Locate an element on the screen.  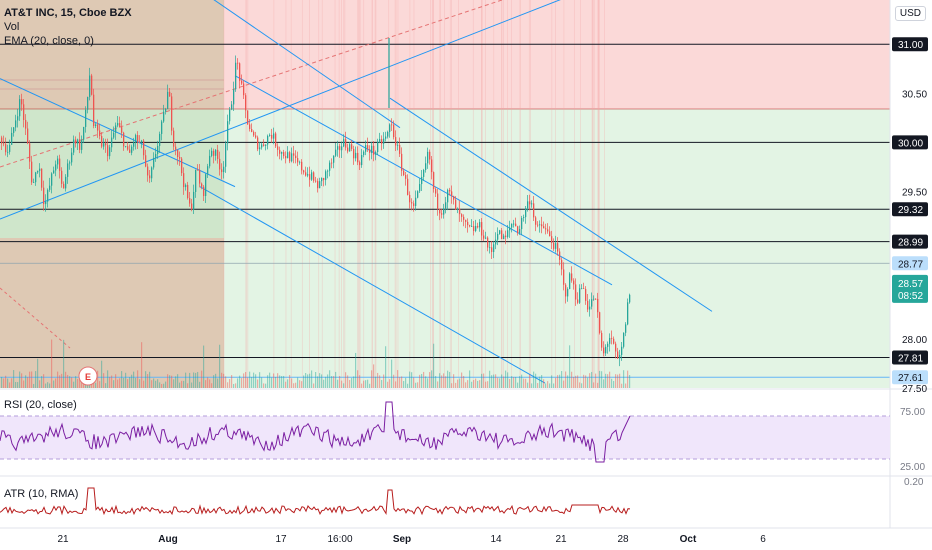
level-label: 31.00 is located at coordinates (910, 45).